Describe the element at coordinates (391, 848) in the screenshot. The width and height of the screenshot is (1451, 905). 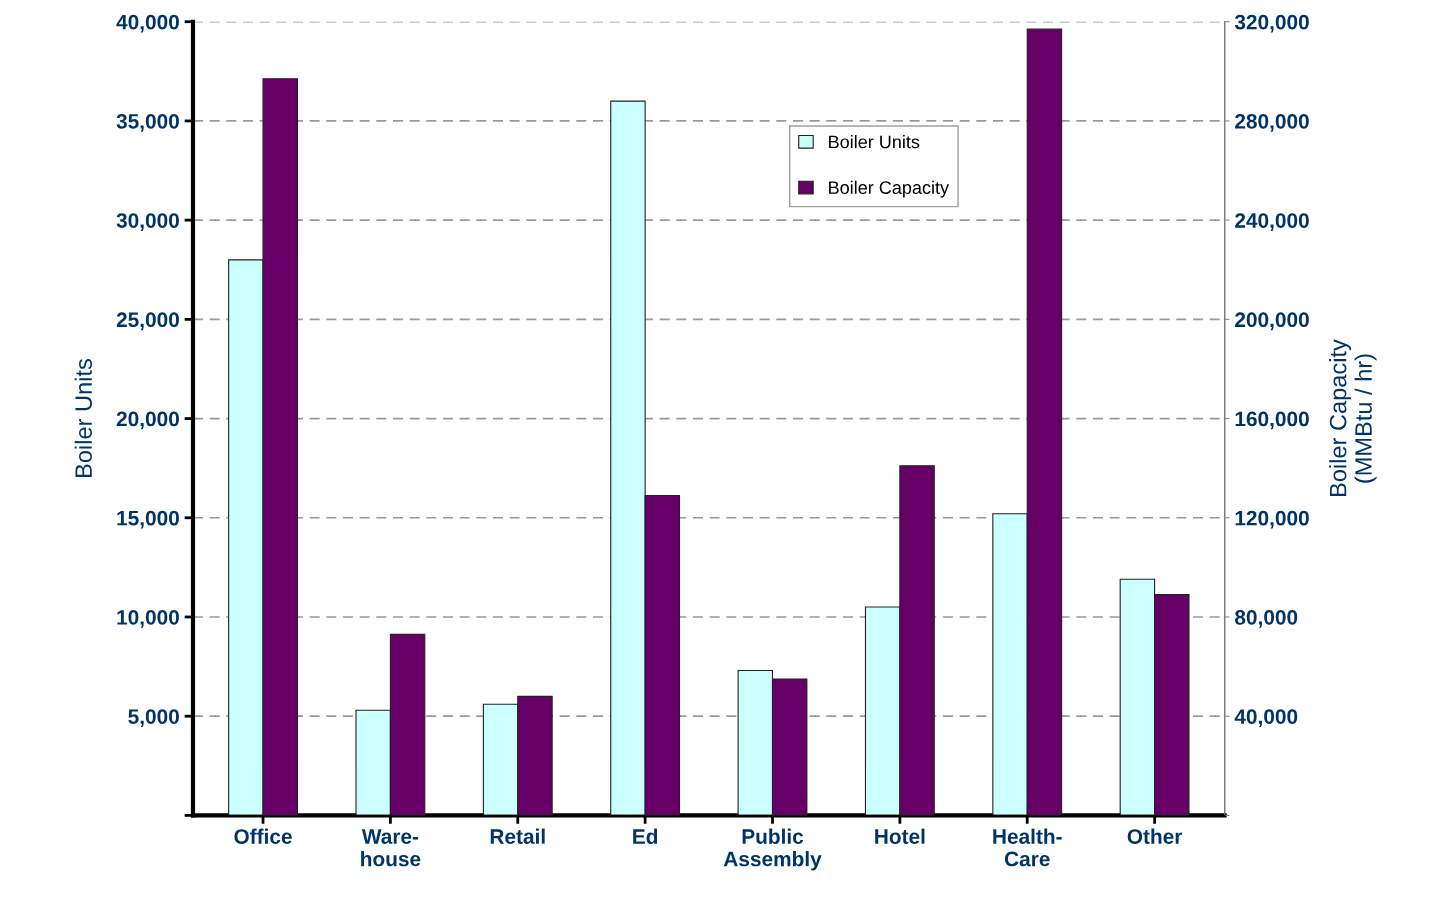
I see `x-tick-label: Ware- house` at that location.